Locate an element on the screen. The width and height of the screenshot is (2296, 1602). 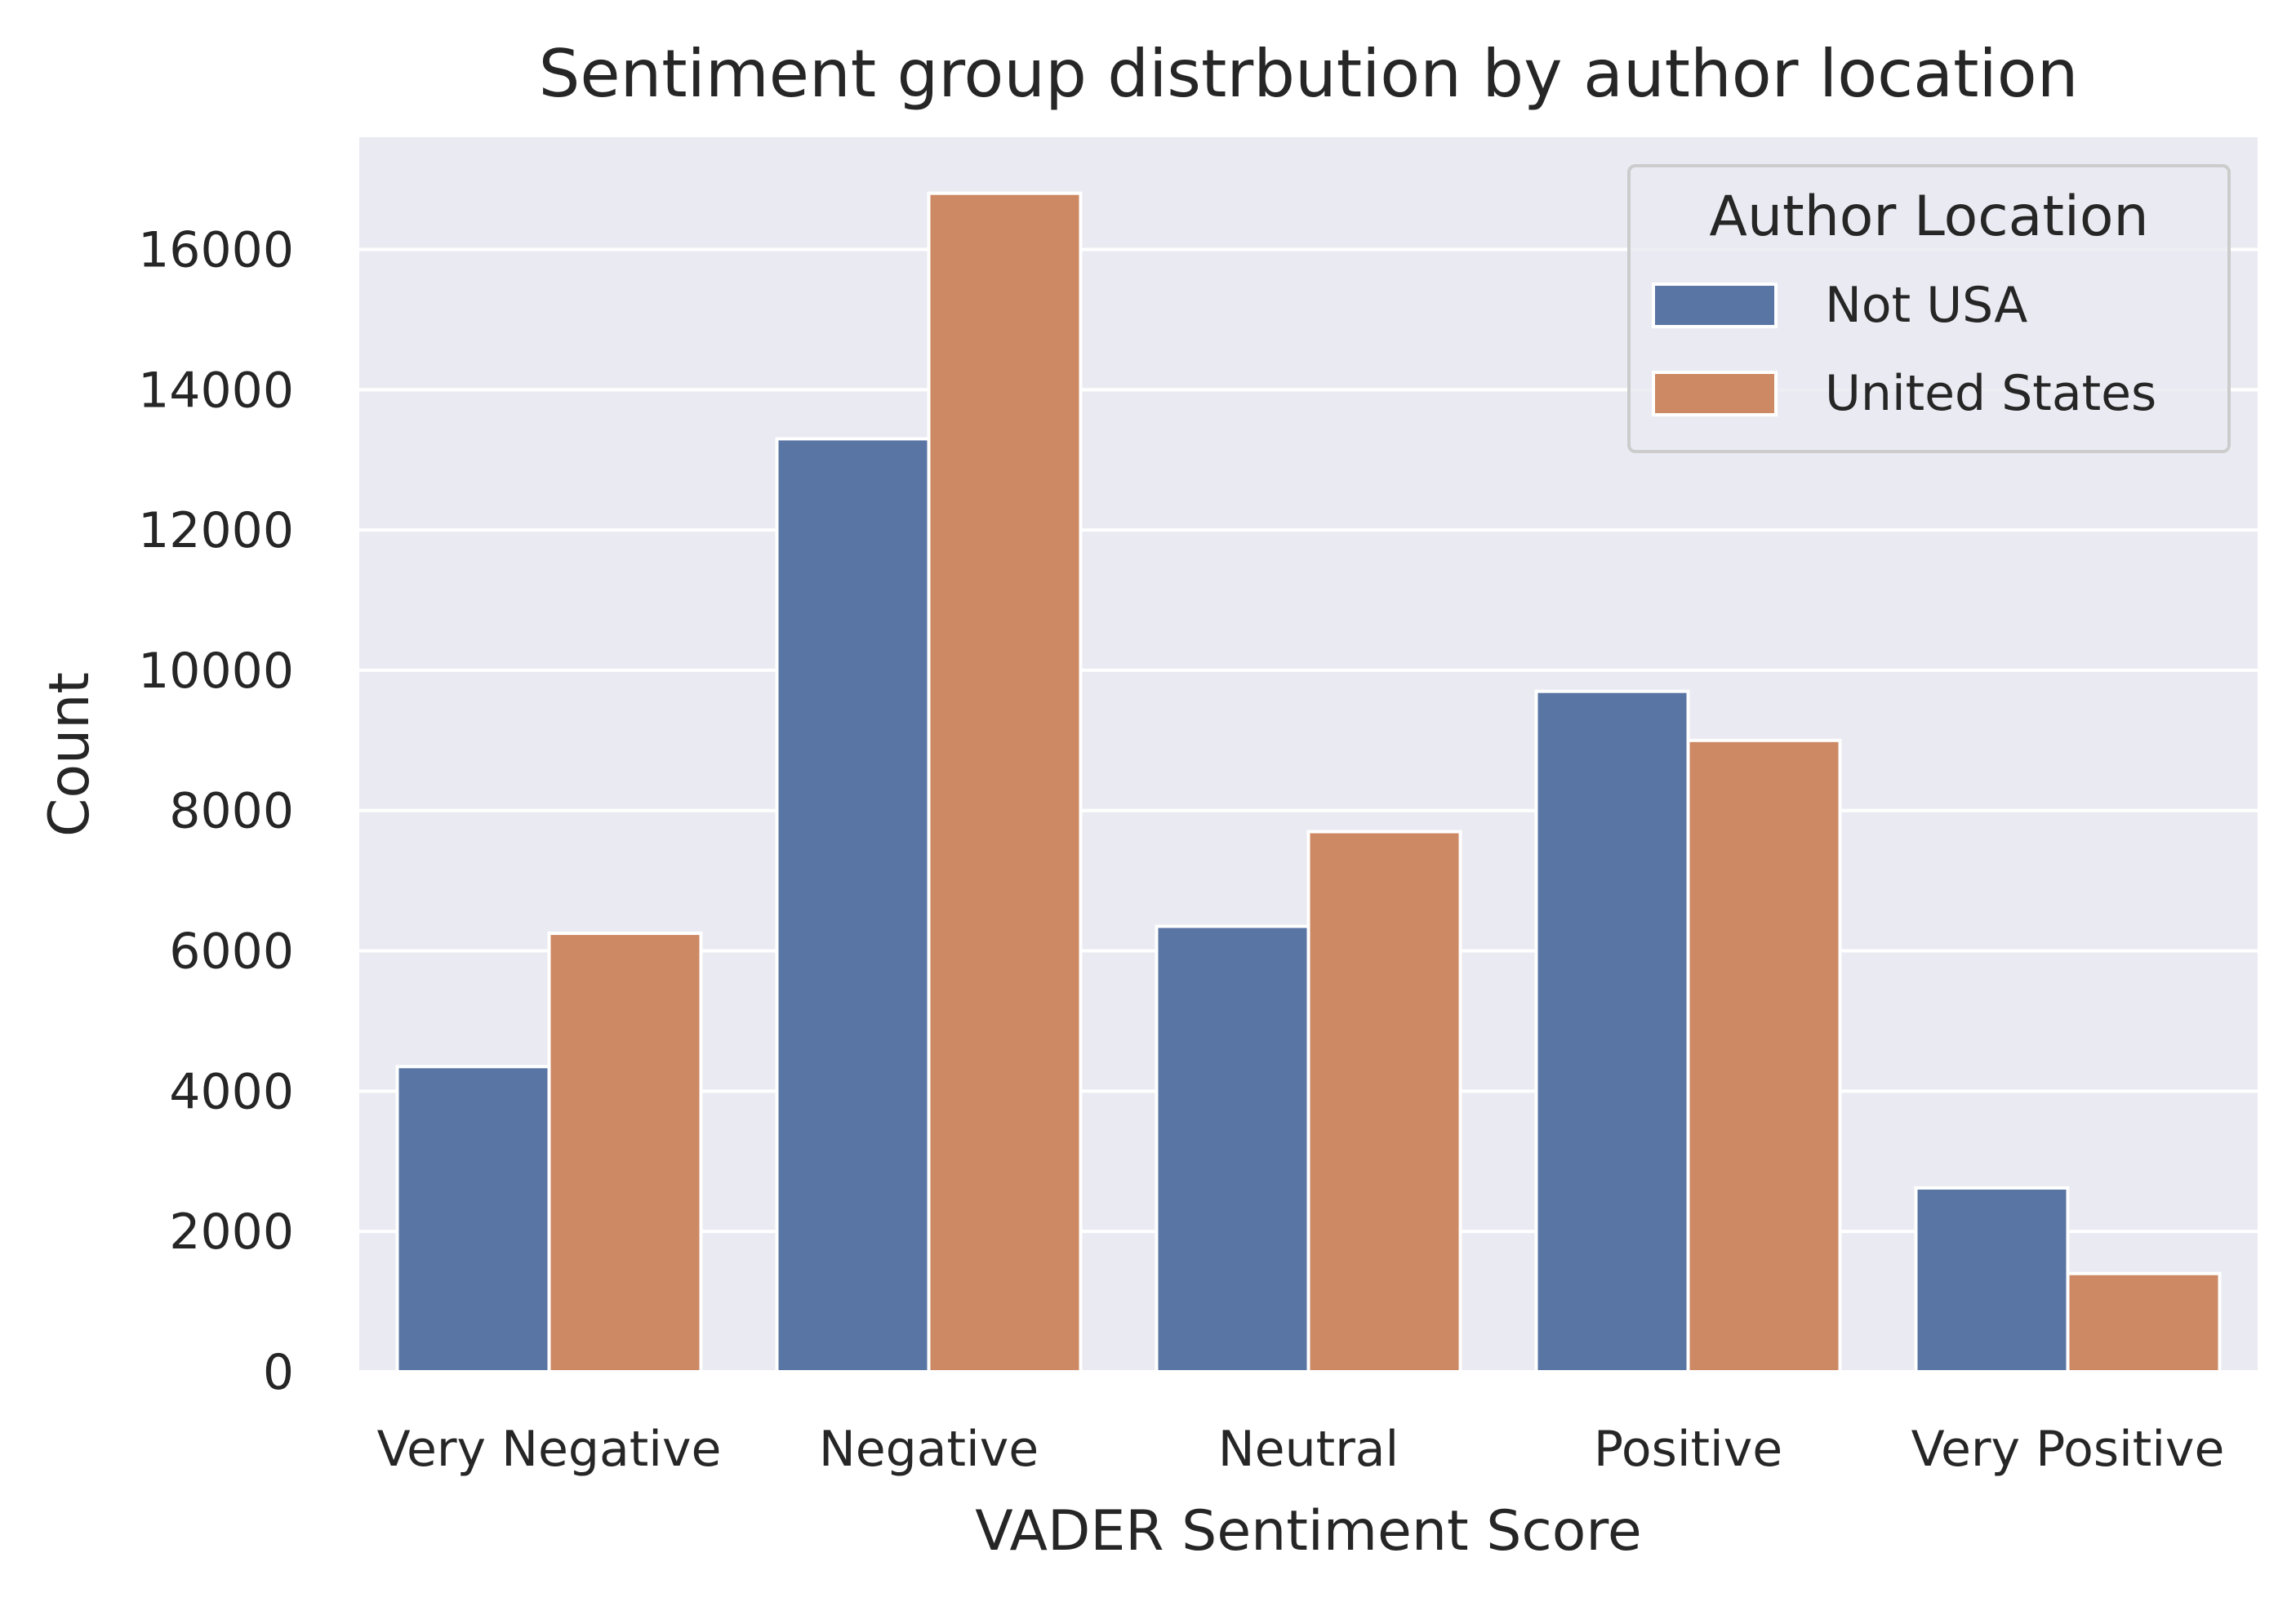
y-tick-label: 2000 is located at coordinates (231, 1232).